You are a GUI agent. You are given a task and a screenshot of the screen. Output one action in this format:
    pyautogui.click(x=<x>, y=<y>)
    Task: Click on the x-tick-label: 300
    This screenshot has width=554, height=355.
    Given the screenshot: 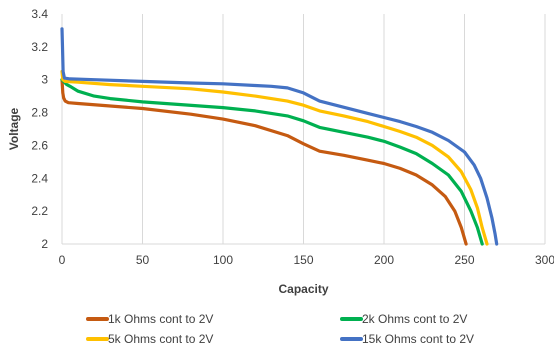 What is the action you would take?
    pyautogui.click(x=544, y=260)
    